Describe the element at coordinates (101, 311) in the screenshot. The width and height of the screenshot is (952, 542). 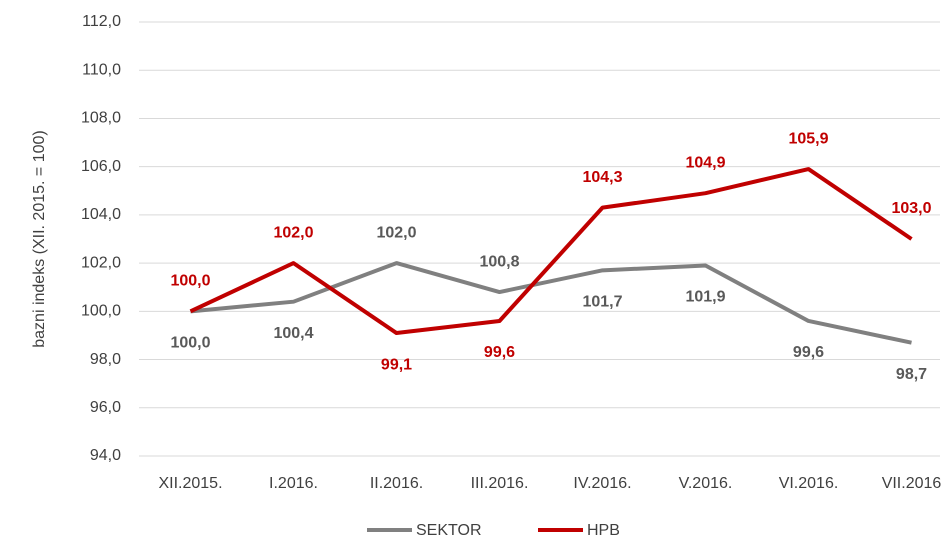
I see `y-tick-label: 100,0` at that location.